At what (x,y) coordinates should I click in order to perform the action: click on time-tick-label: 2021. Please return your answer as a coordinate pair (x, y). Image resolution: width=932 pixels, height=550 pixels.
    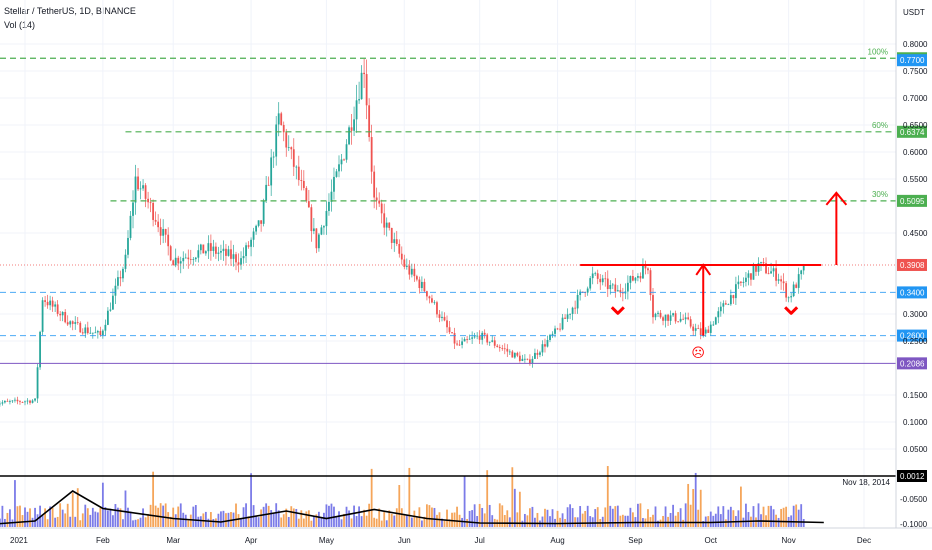
    Looking at the image, I should click on (19, 540).